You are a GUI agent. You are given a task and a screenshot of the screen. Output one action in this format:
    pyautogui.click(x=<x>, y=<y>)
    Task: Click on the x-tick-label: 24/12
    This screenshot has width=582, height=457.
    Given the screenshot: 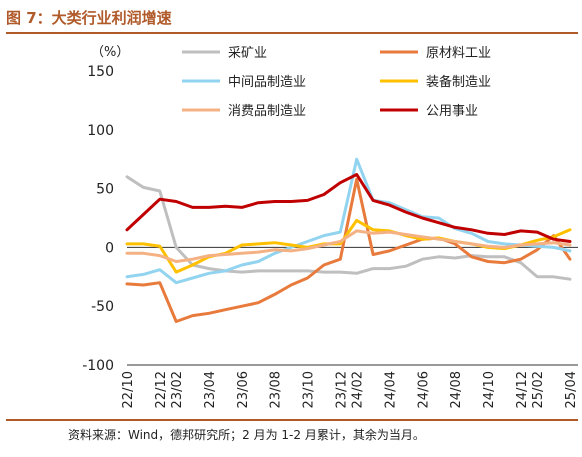 What is the action you would take?
    pyautogui.click(x=522, y=389)
    